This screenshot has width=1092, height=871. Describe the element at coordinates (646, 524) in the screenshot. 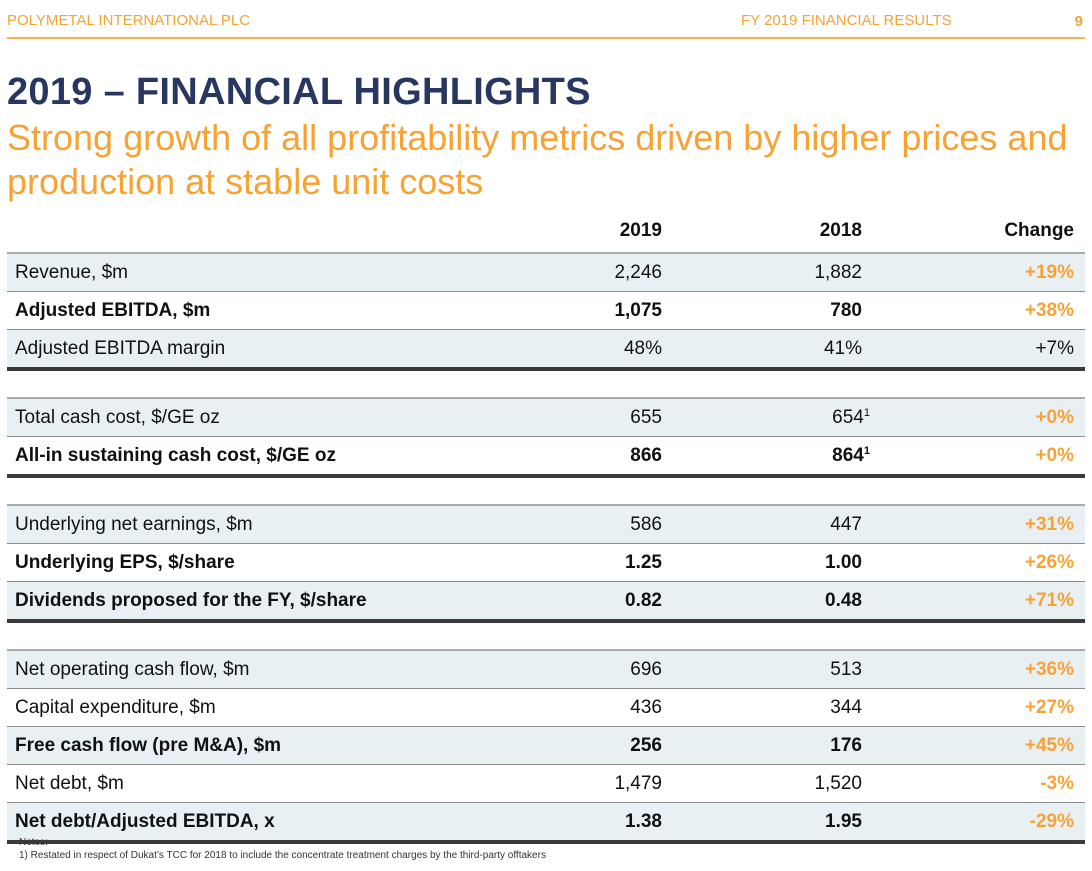

I see `value-2019: 586` at that location.